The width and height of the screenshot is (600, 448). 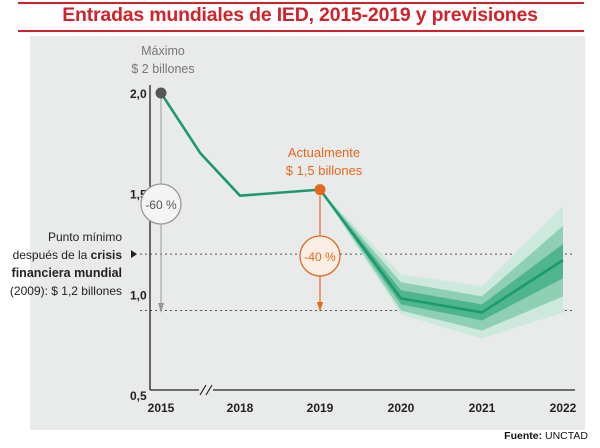 I want to click on y-tick-label: 0,5, so click(x=138, y=396).